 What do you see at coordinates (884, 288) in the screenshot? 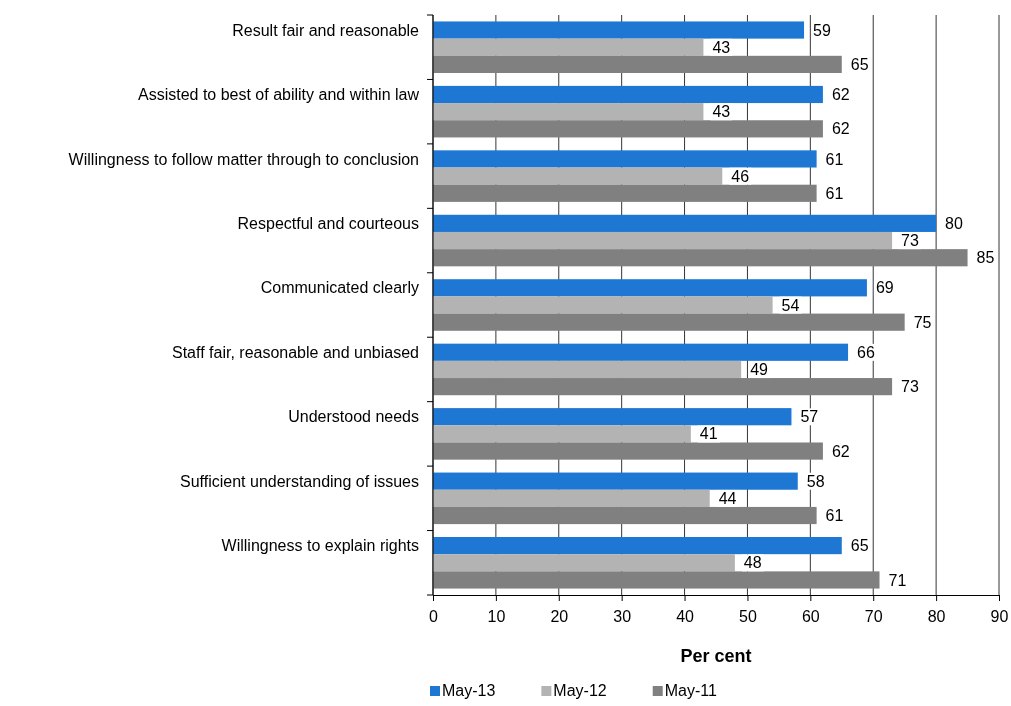
I see `data-label: 69` at bounding box center [884, 288].